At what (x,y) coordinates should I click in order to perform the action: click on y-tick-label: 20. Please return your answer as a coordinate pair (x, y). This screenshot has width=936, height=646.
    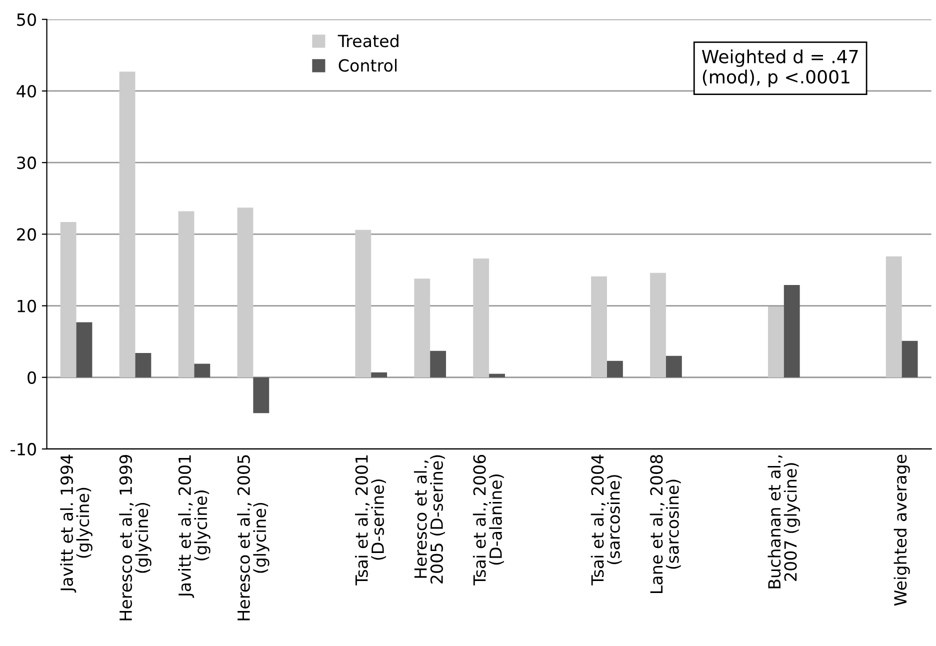
    Looking at the image, I should click on (26, 234).